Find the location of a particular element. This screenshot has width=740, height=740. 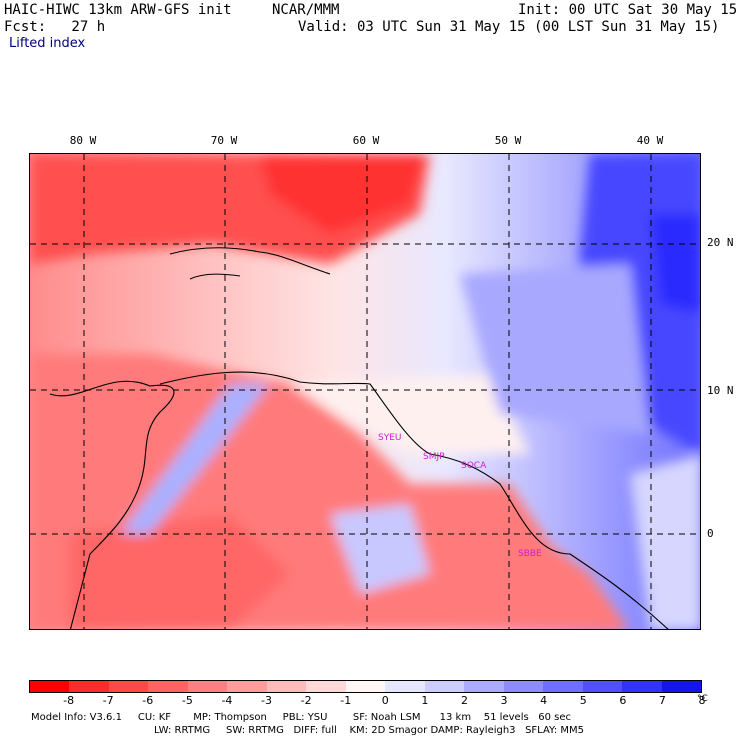

colorbar-tick-label: 8 is located at coordinates (702, 700).